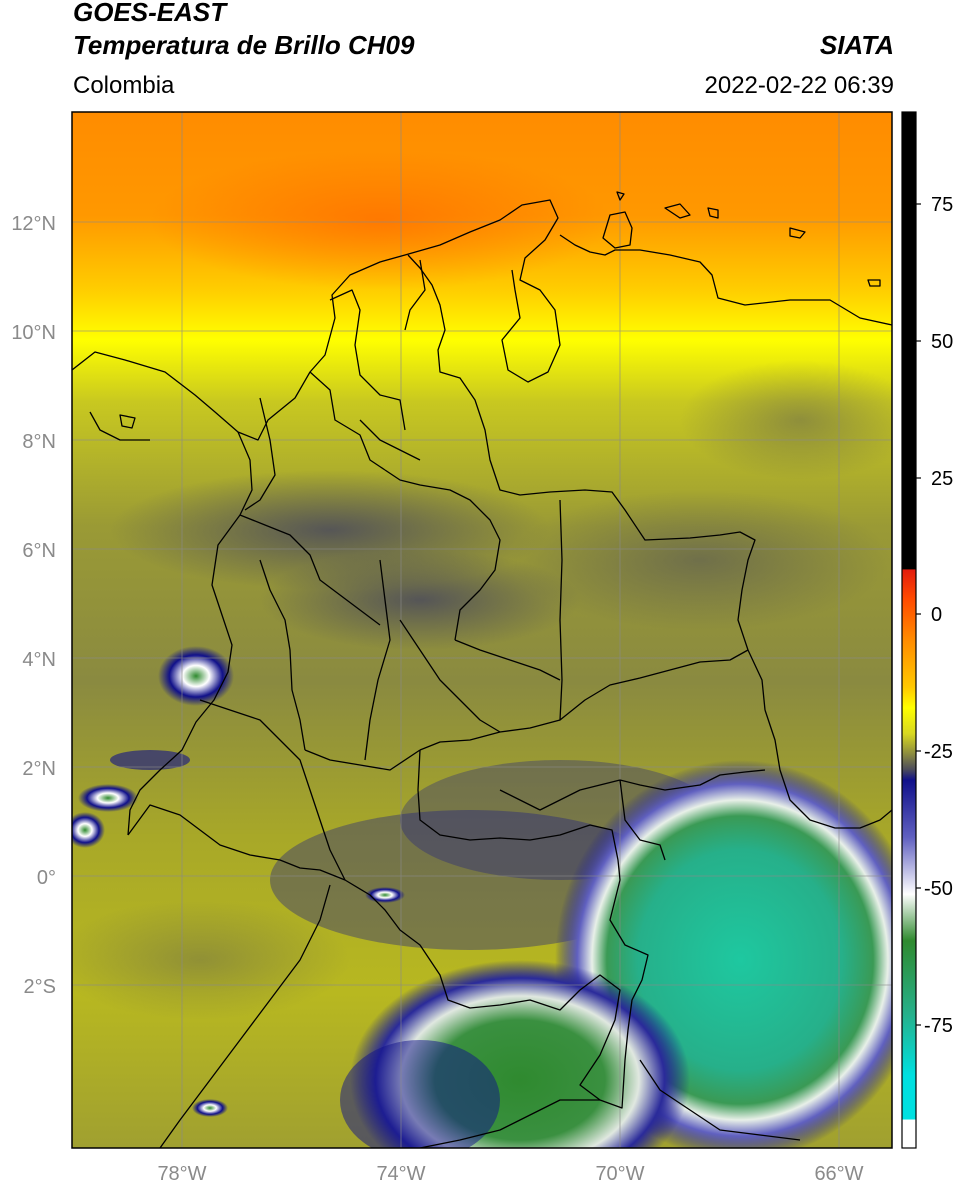 The width and height of the screenshot is (966, 1190). I want to click on lon-label: 78°W, so click(181, 1174).